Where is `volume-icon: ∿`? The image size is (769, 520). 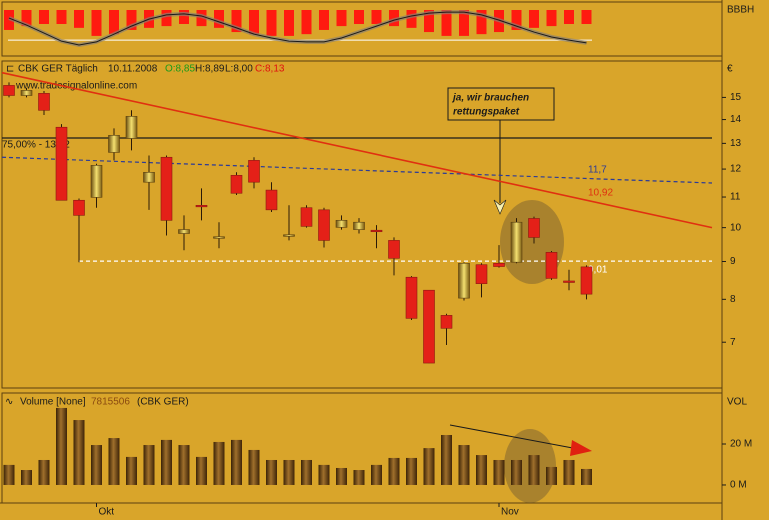
volume-icon: ∿ is located at coordinates (9, 402).